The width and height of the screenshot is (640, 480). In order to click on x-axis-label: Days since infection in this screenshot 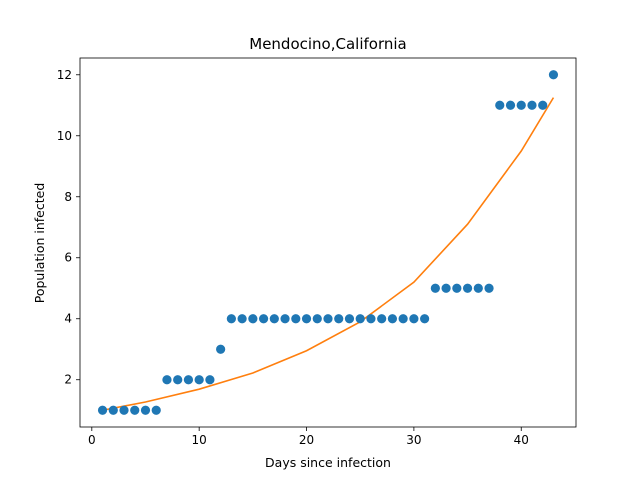, I will do `click(328, 462)`.